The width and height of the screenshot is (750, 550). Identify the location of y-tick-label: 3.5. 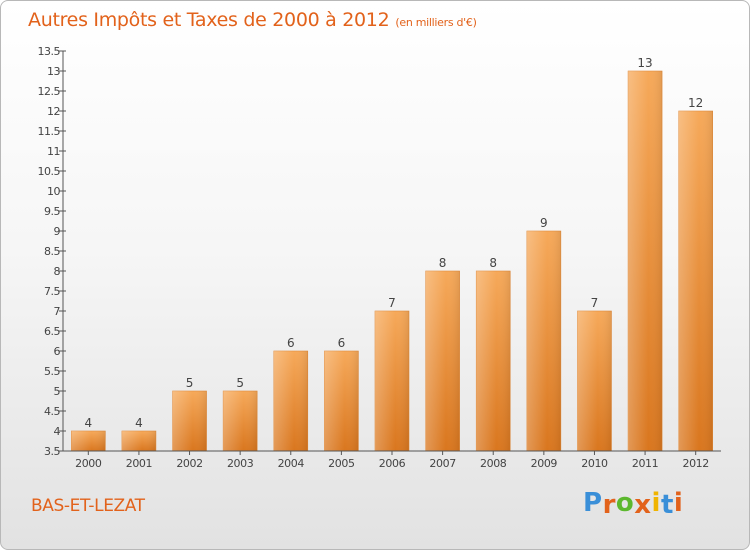
(52, 451).